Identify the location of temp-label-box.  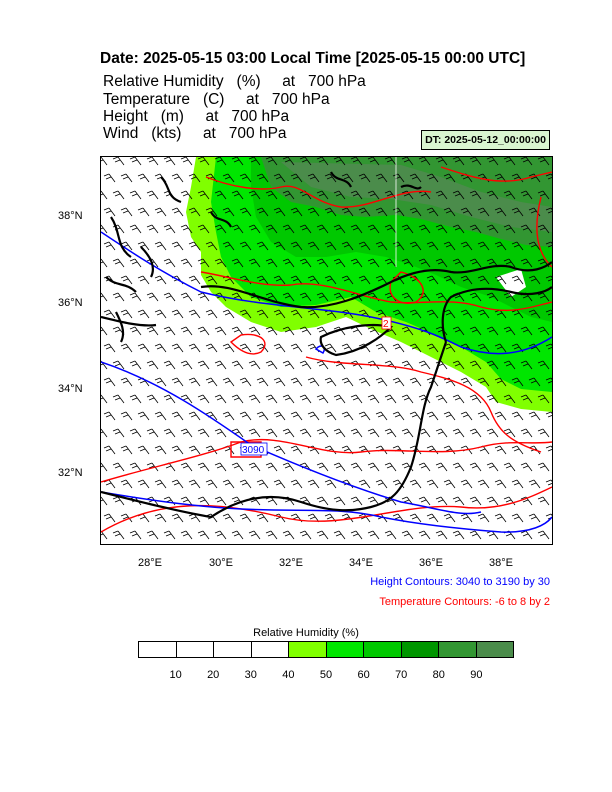
(386, 323).